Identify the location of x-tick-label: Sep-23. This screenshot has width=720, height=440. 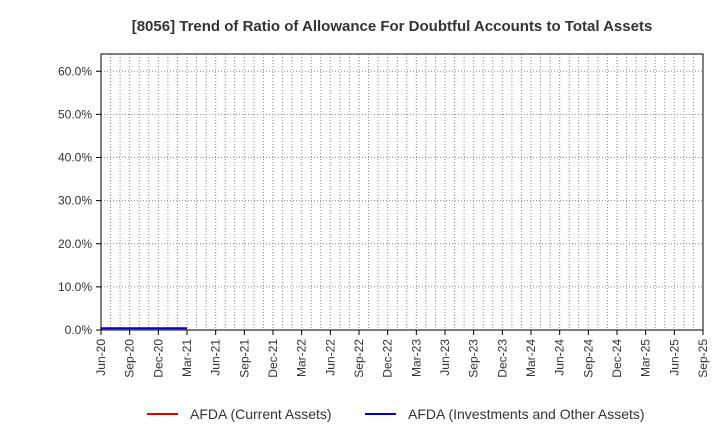
(474, 358).